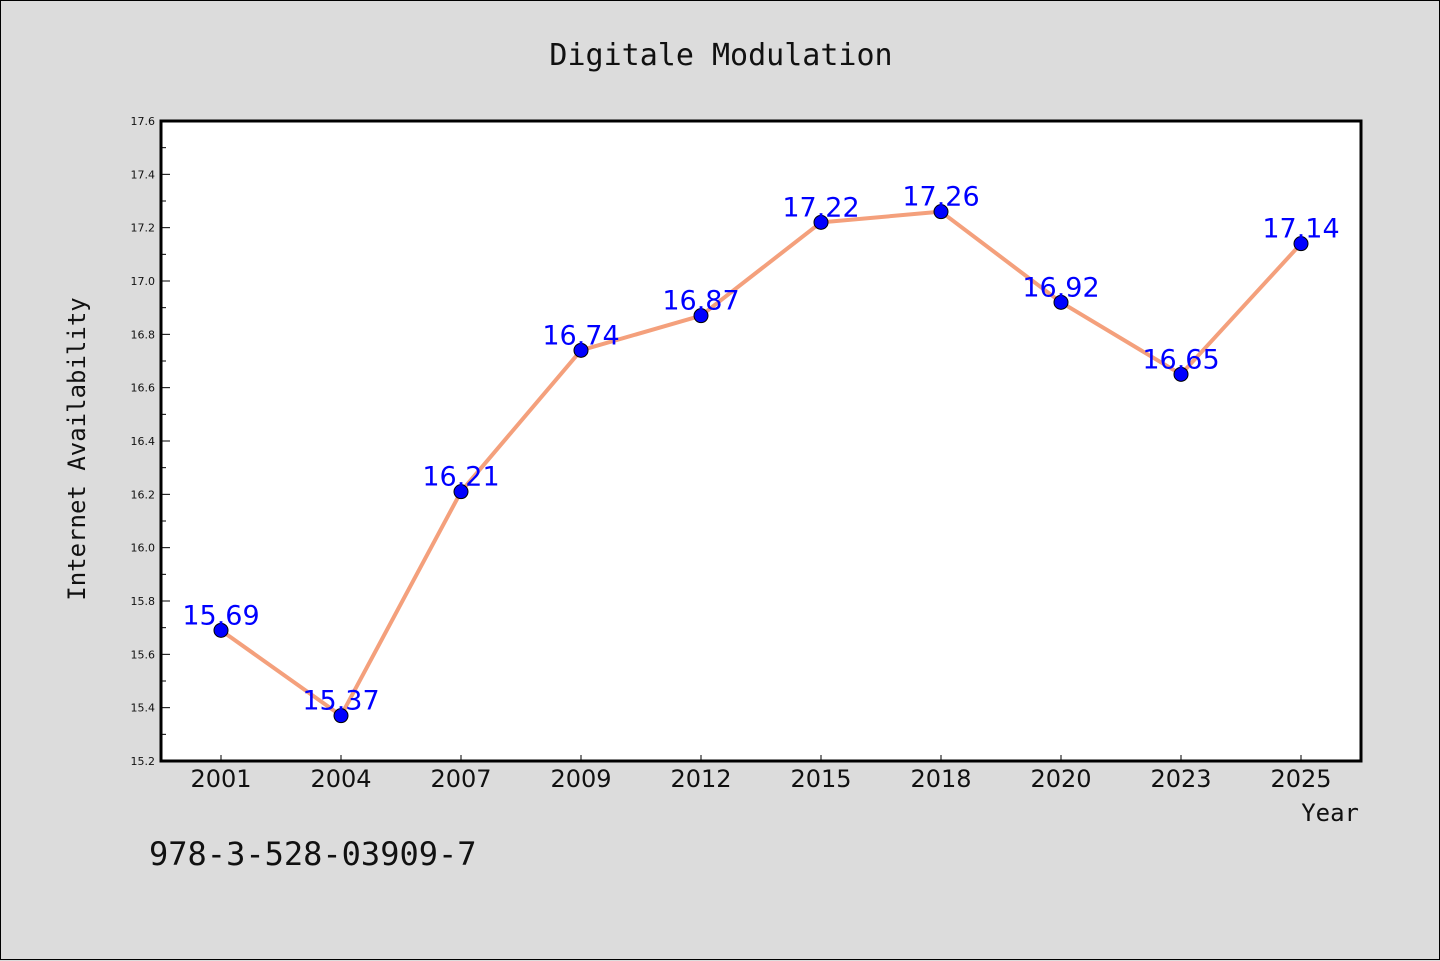 The image size is (1440, 961). I want to click on data-label: 15.69, so click(220, 615).